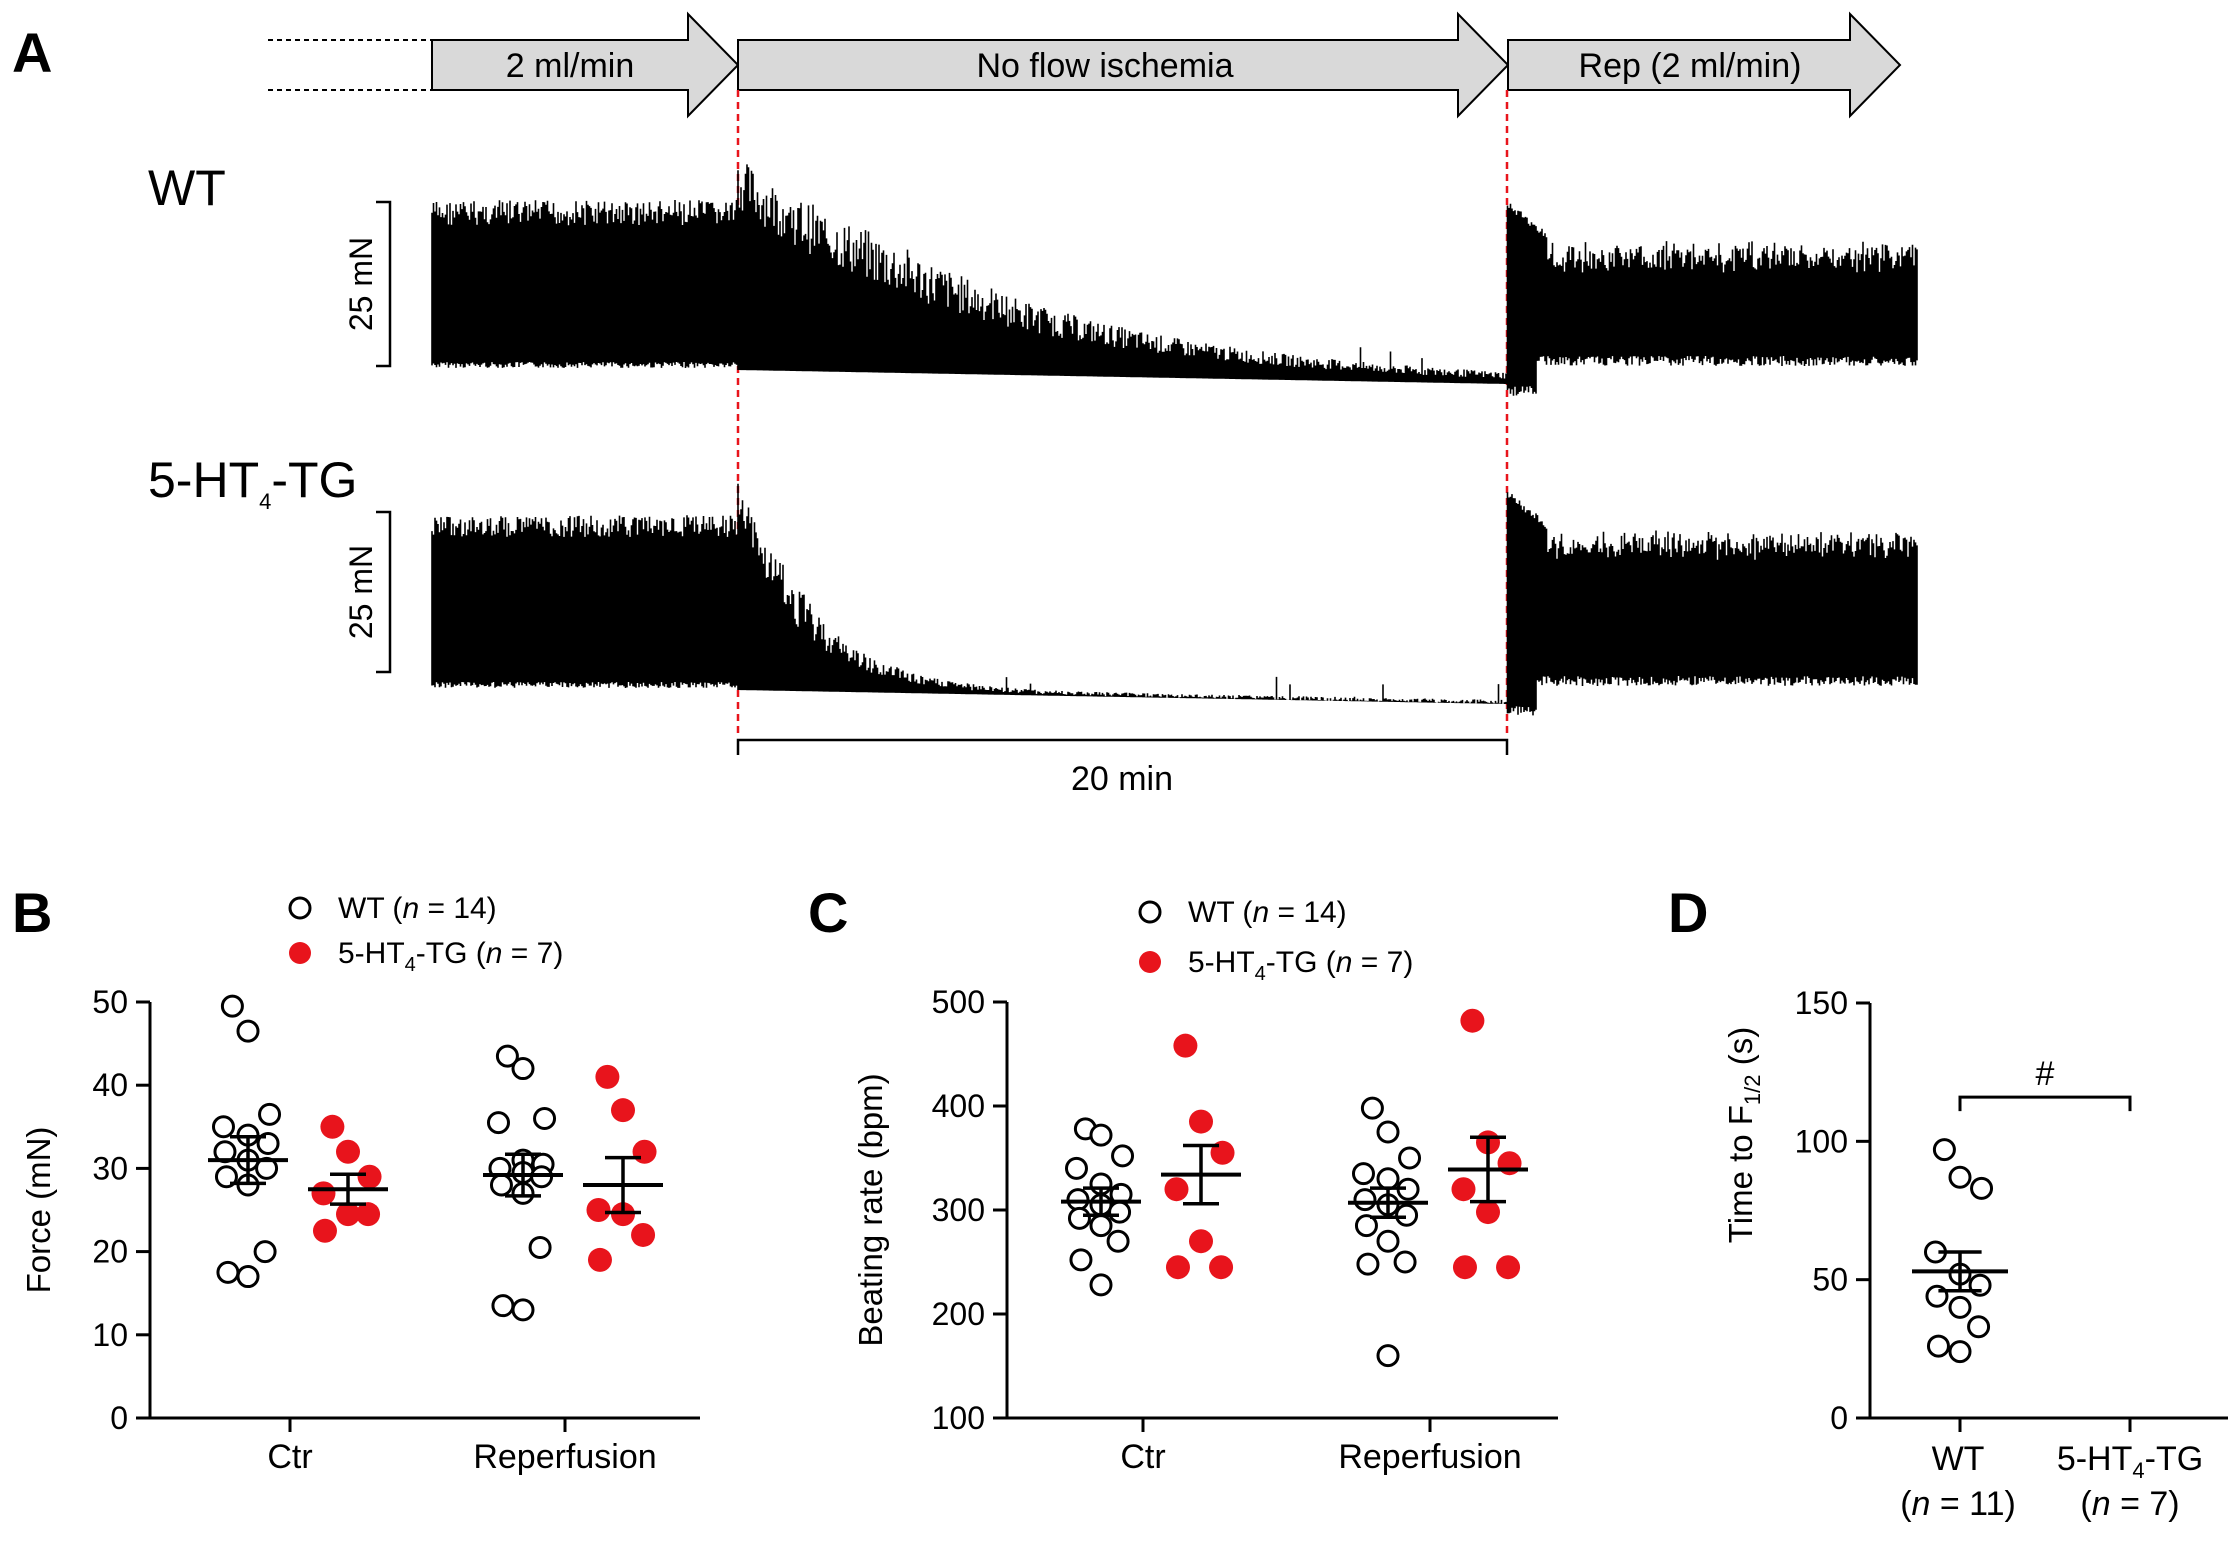  Describe the element at coordinates (2011, 1210) in the screenshot. I see `chart-d: 0 50 100 150 #` at that location.